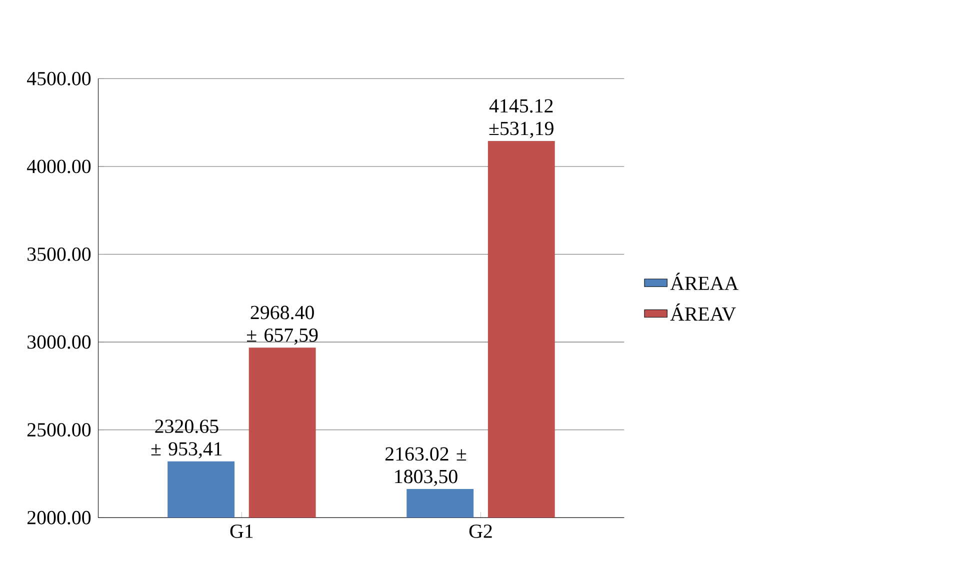 This screenshot has width=956, height=578. Describe the element at coordinates (704, 281) in the screenshot. I see `legend-label: ÁREAA` at that location.